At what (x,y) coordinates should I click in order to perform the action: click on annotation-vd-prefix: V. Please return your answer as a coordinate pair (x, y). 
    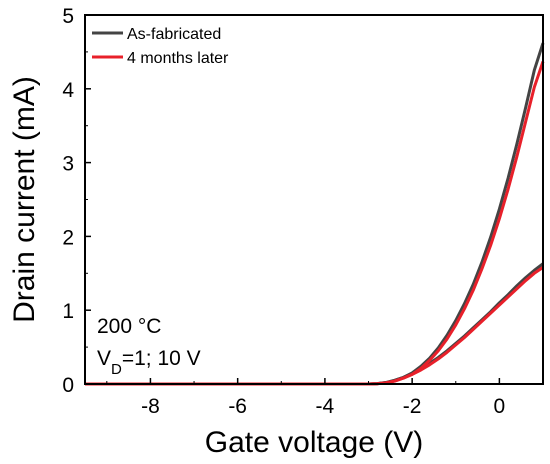
    Looking at the image, I should click on (104, 358).